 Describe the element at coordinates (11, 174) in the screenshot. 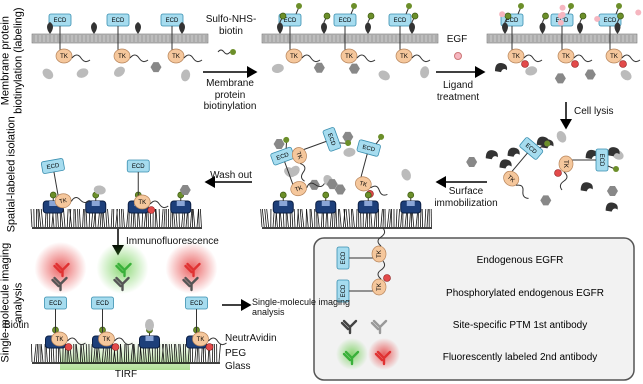

I see `section-label: Spatial-labeled isolation` at that location.